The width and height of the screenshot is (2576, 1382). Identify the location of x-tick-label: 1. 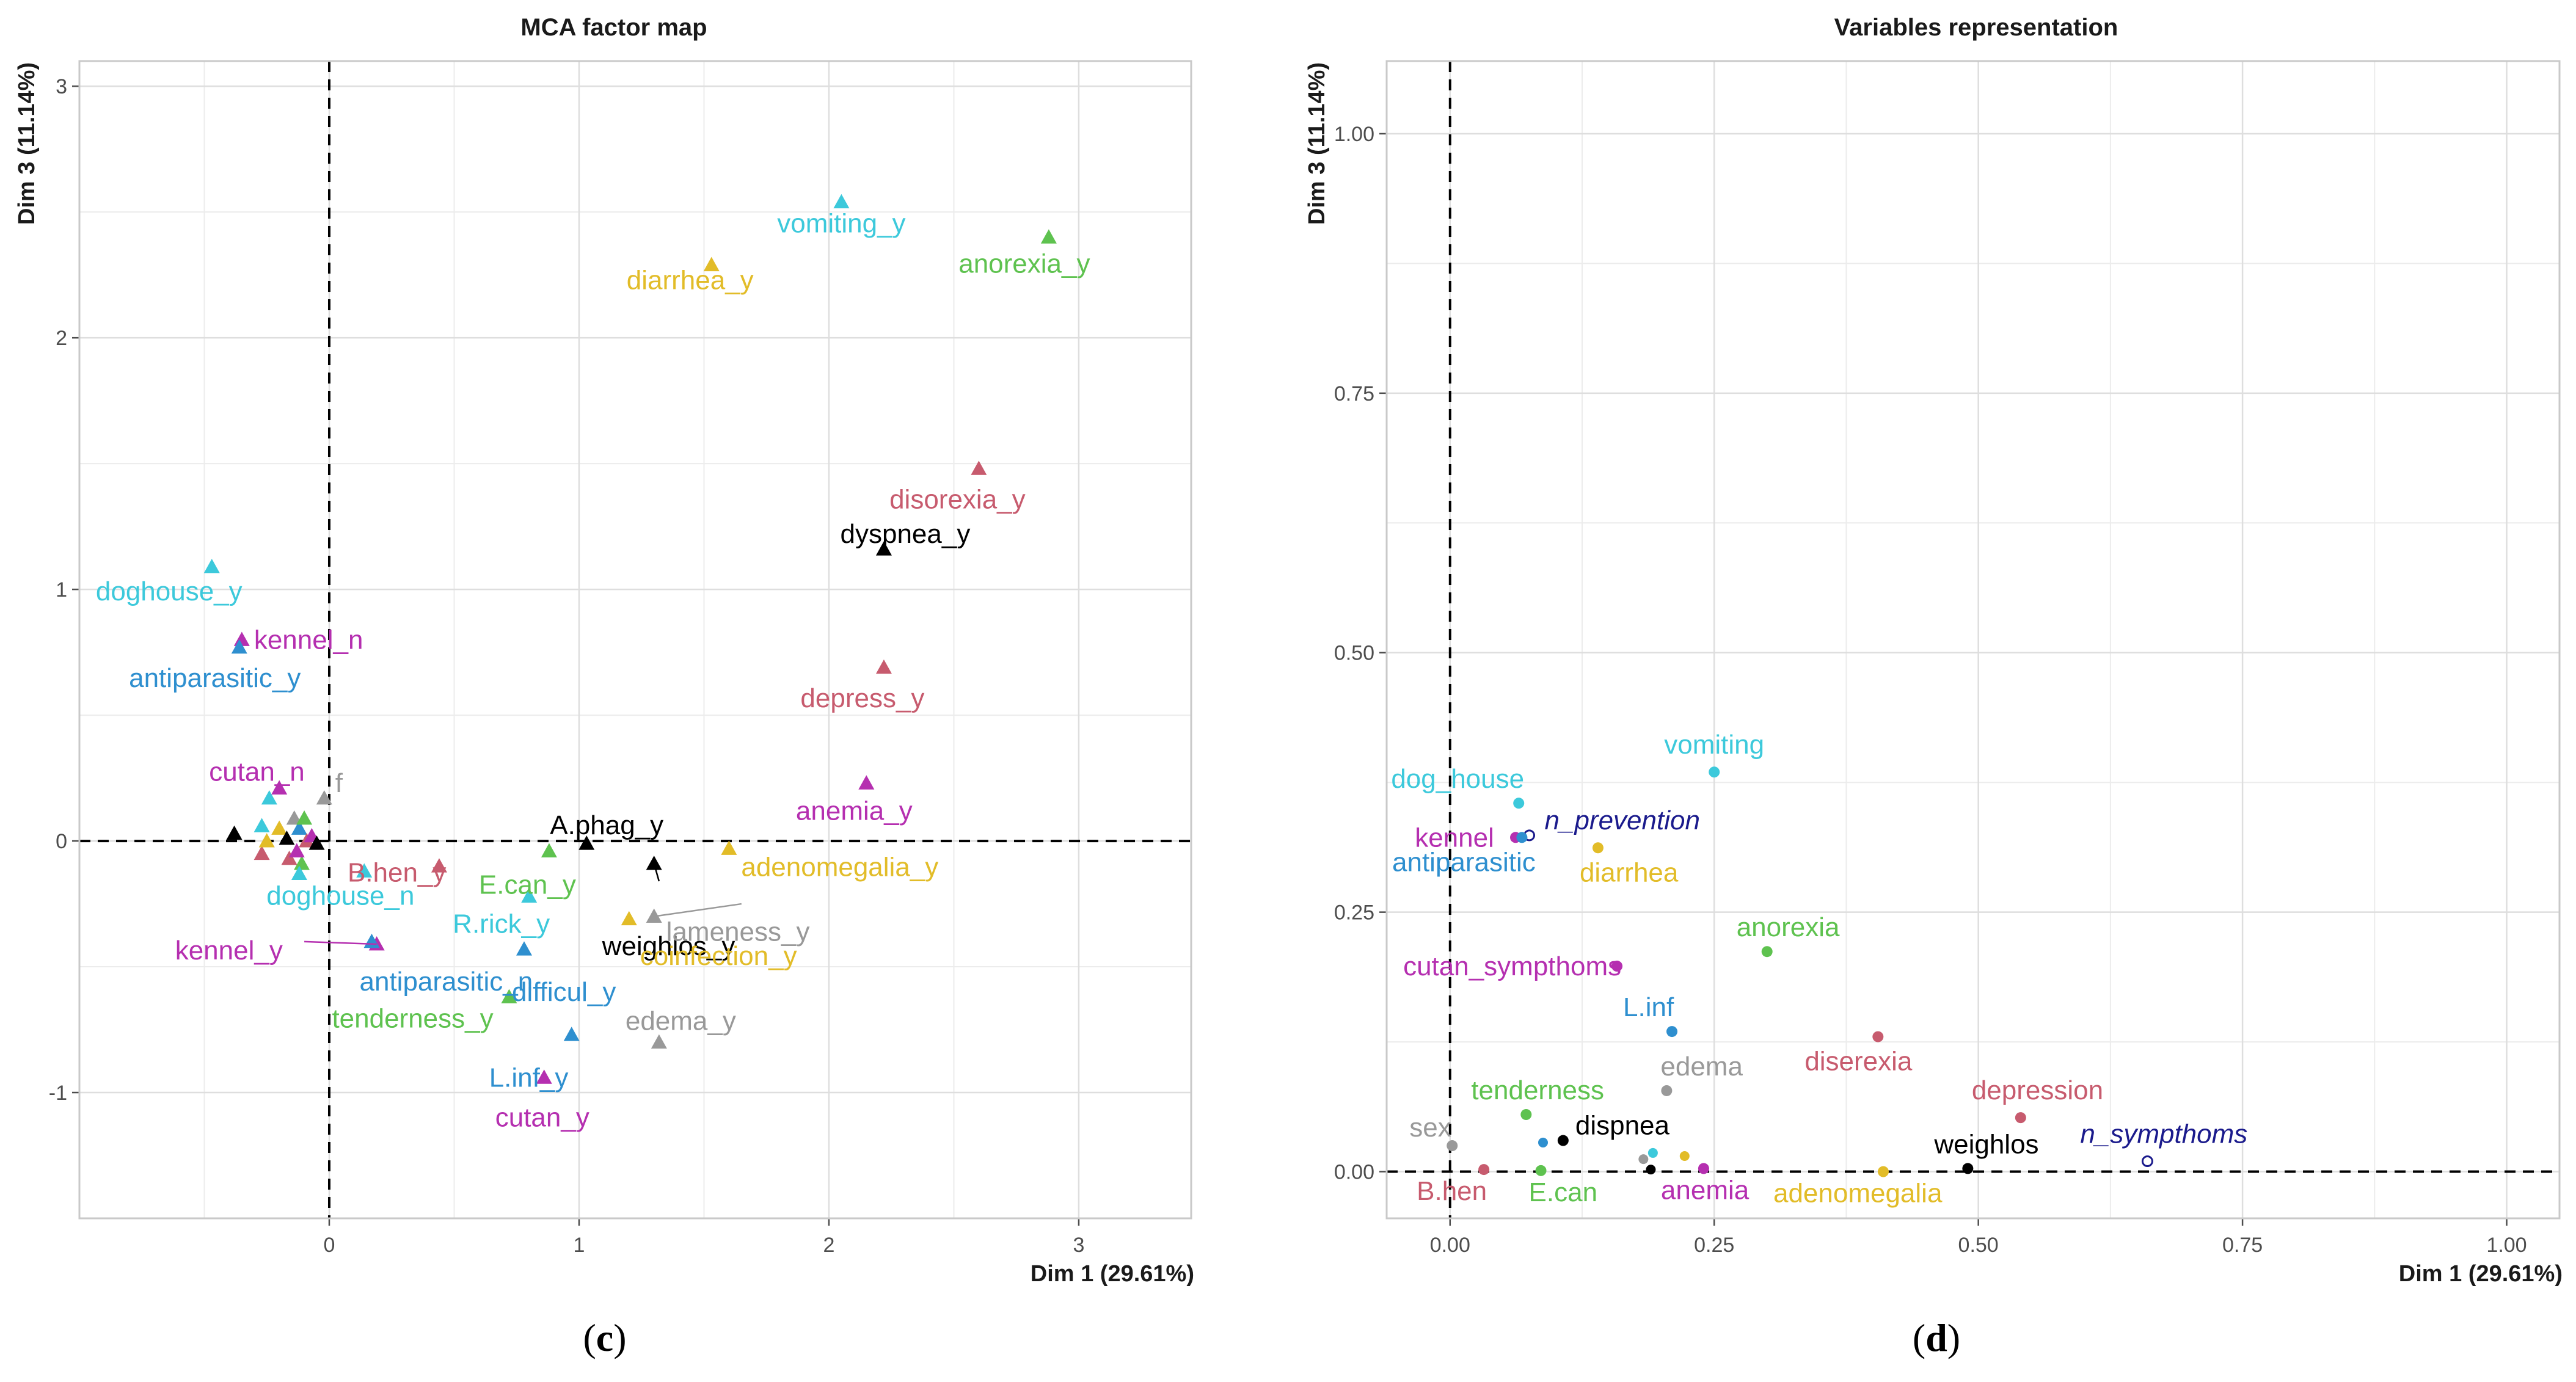
(579, 1245).